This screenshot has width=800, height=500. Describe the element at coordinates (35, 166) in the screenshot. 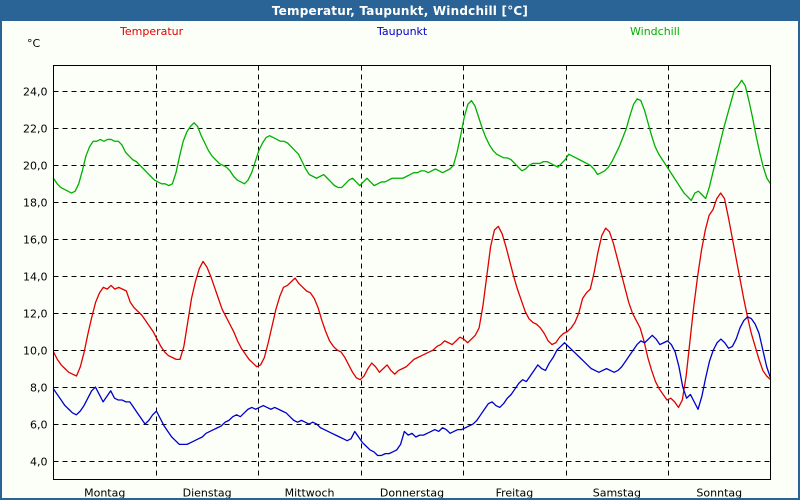

I see `y-axis-tick-label: 20,0` at that location.